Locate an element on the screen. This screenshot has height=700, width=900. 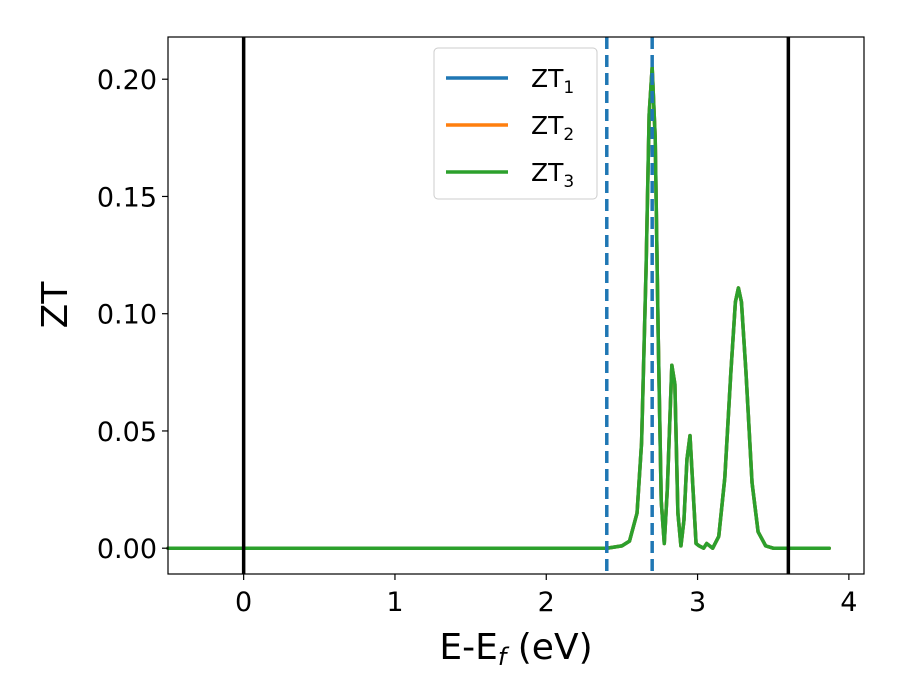
legend-label-3: ZT3 is located at coordinates (552, 175).